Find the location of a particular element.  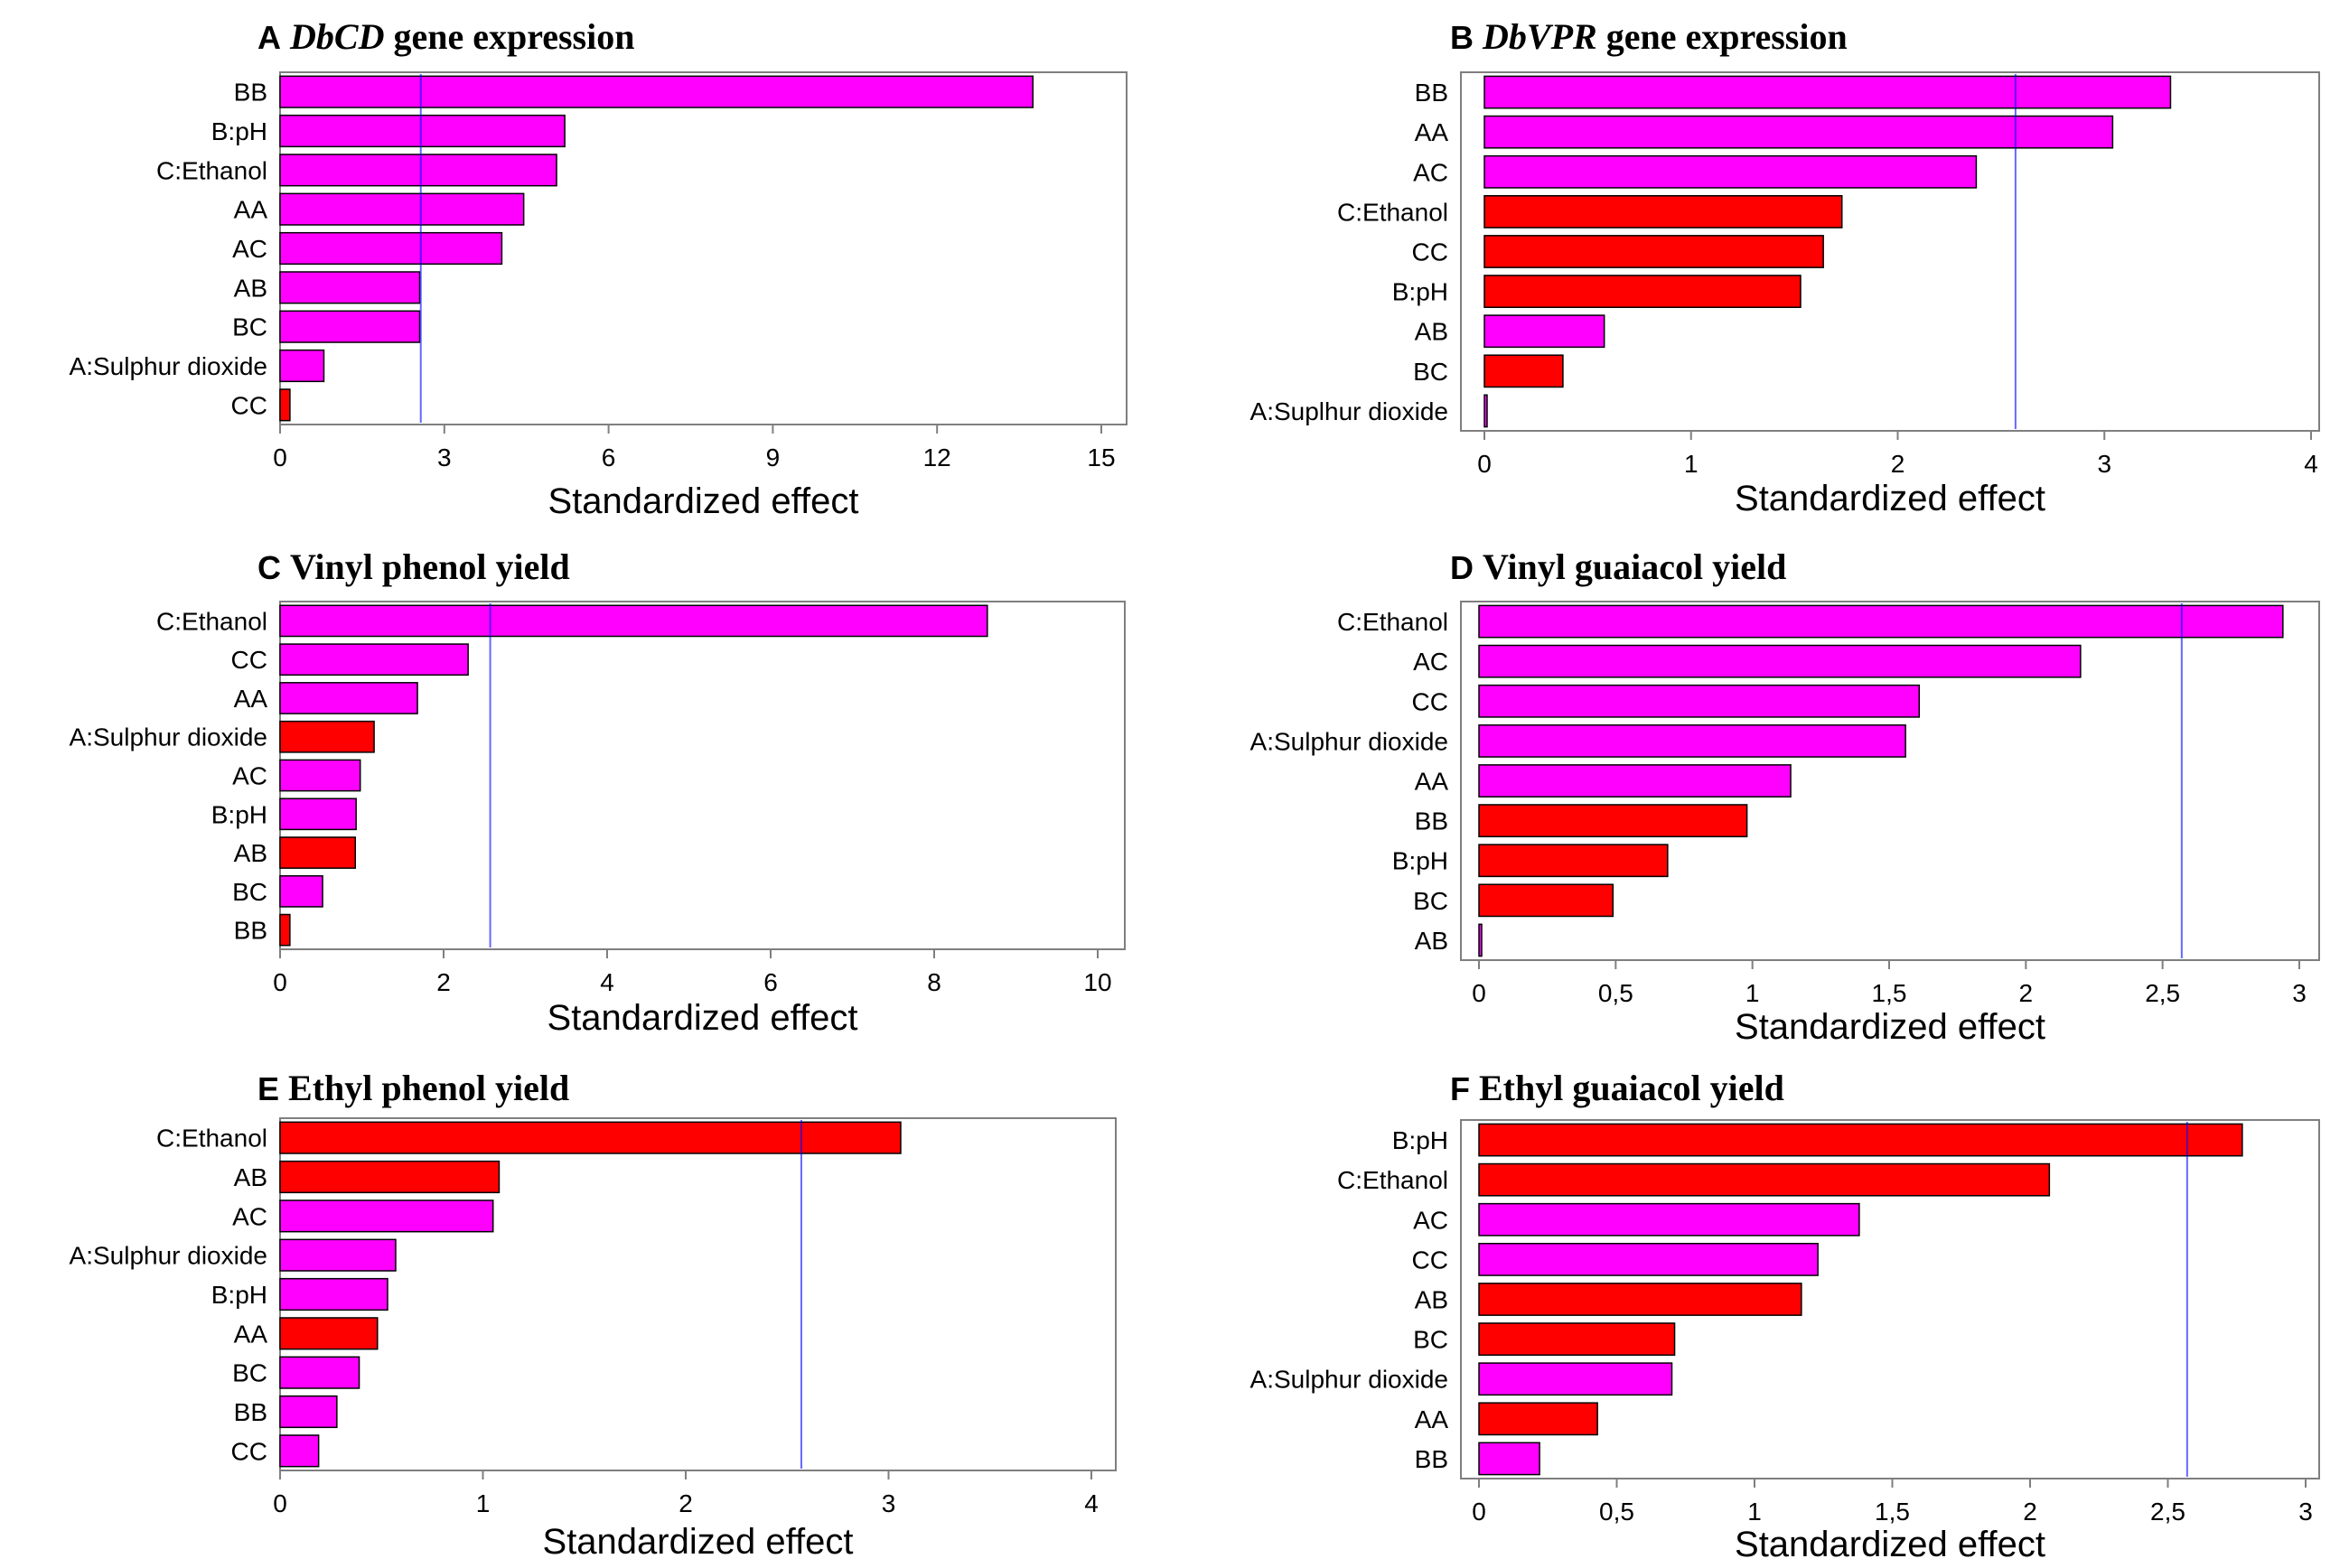

x-tick-label: 4 is located at coordinates (607, 982).